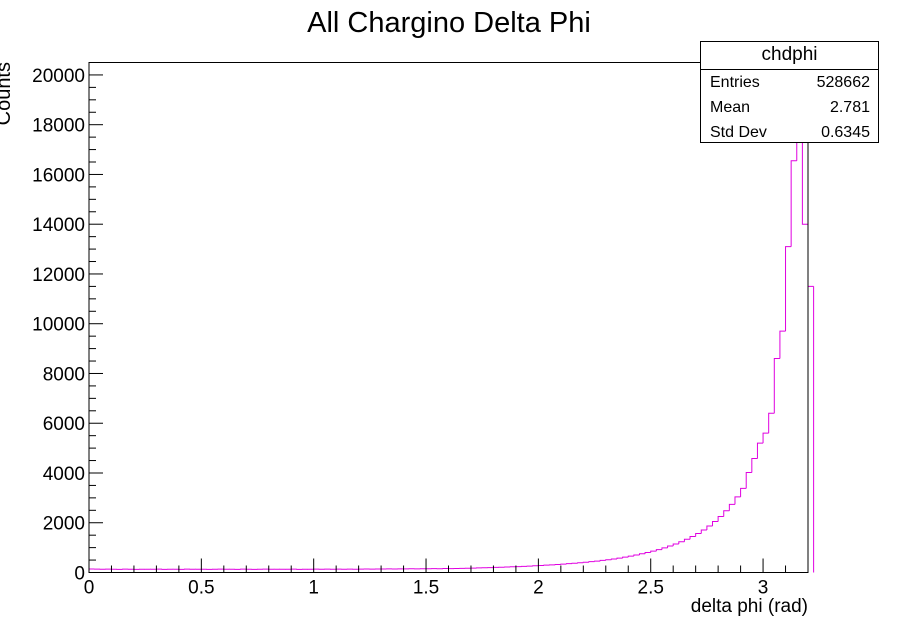  What do you see at coordinates (730, 107) in the screenshot?
I see `stats-key: Mean` at bounding box center [730, 107].